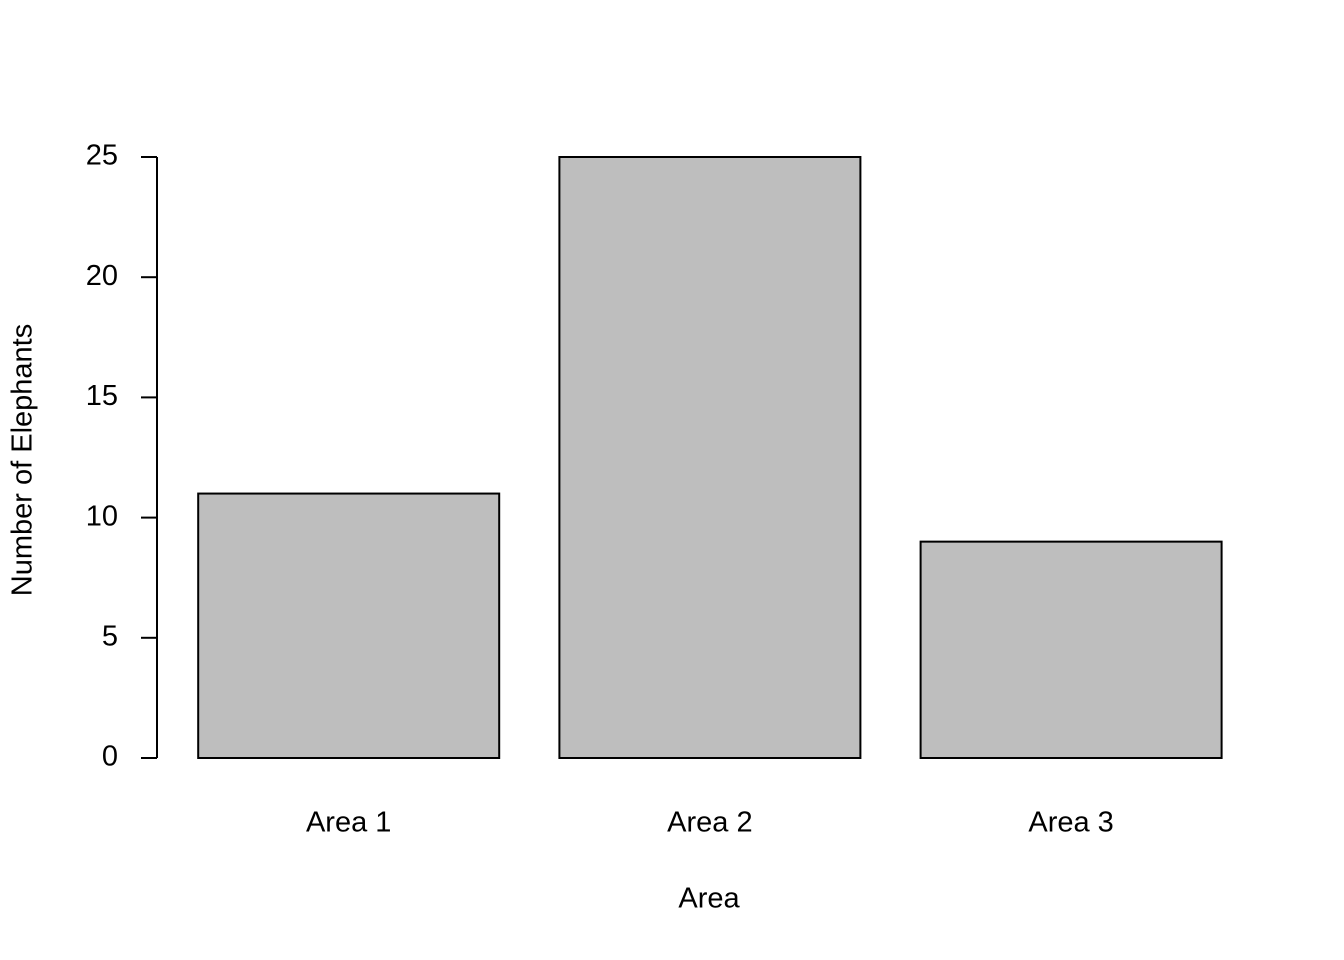 Image resolution: width=1344 pixels, height=960 pixels. What do you see at coordinates (23, 460) in the screenshot?
I see `y-axis-label: Number of Elephants` at bounding box center [23, 460].